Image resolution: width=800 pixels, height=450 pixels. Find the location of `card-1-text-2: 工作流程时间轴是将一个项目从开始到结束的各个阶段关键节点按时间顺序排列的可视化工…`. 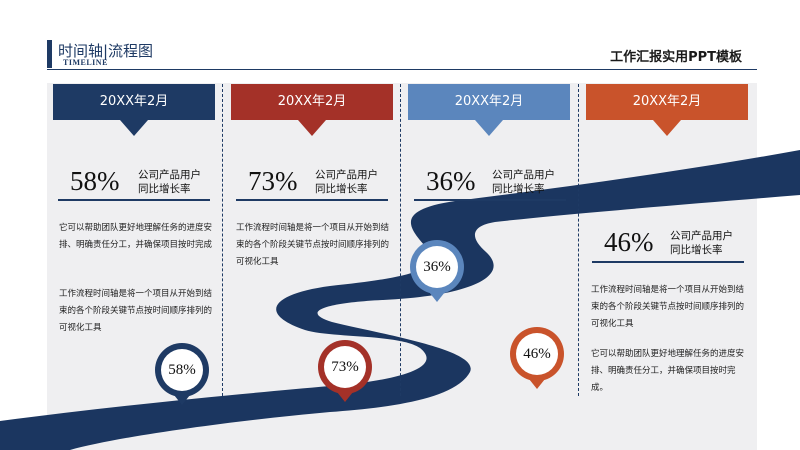

card-1-text-2: 工作流程时间轴是将一个项目从开始到结束的各个阶段关键节点按时间顺序排列的可视化工… is located at coordinates (136, 311).